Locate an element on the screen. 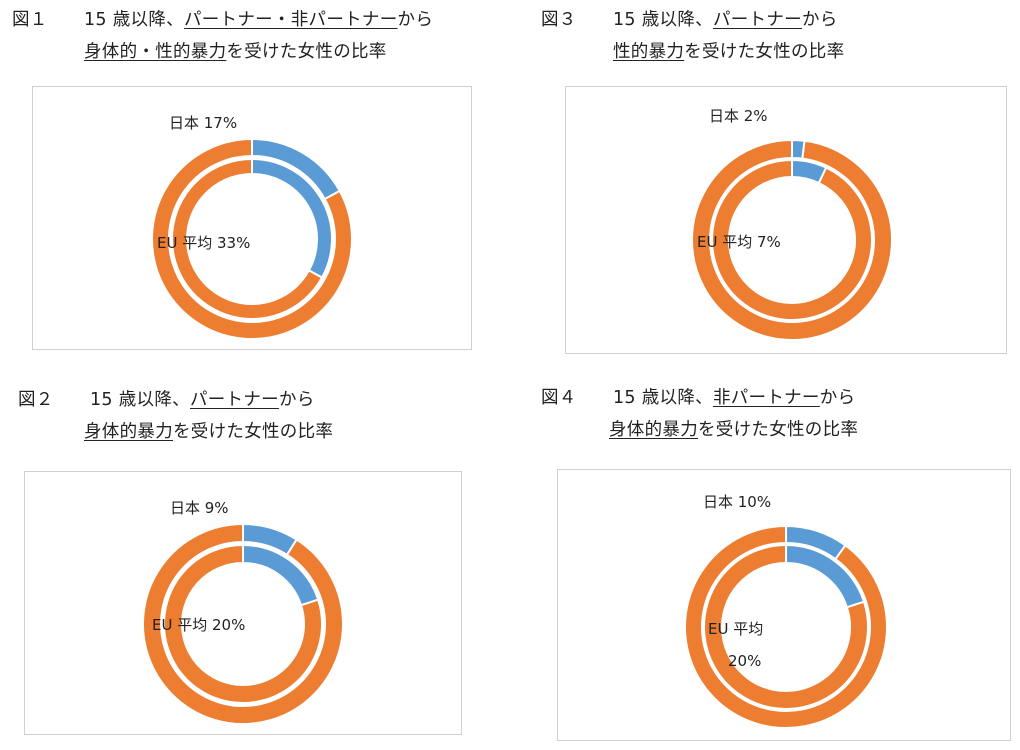 This screenshot has height=750, width=1020. figure-1-title-post: から is located at coordinates (415, 20).